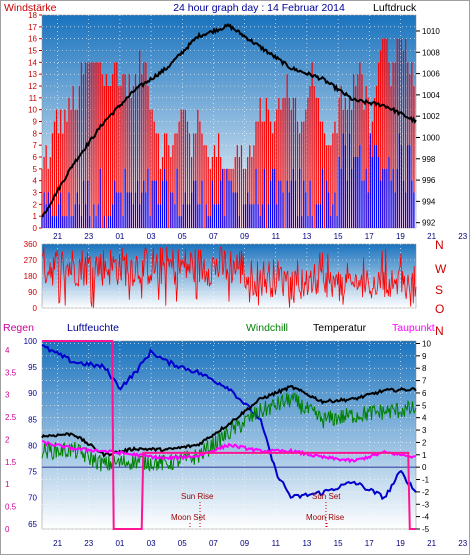 This screenshot has width=470, height=556. I want to click on wind-blue-bars, so click(228, 180).